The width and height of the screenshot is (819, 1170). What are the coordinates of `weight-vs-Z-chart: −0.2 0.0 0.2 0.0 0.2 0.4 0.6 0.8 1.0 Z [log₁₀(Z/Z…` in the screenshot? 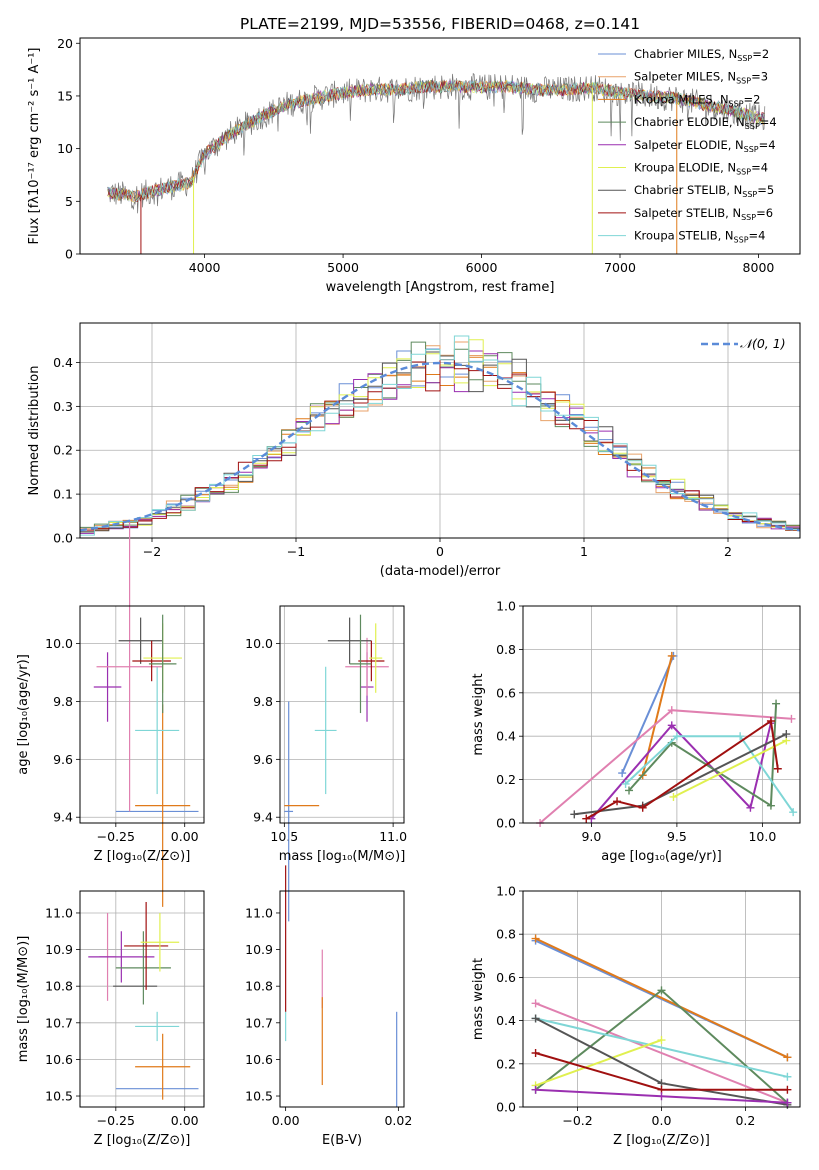 It's located at (636, 1016).